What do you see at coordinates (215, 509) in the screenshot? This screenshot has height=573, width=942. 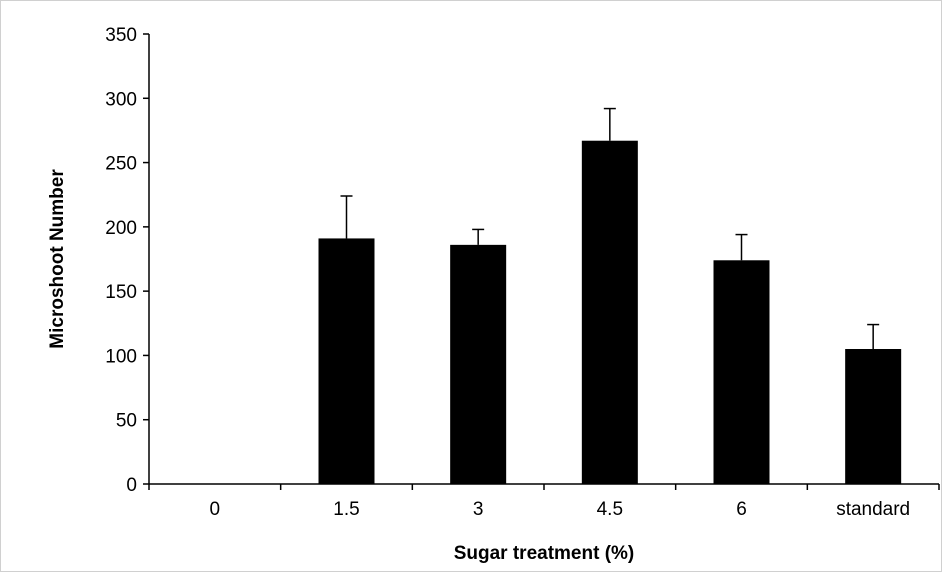 I see `x-tick-label: 0` at bounding box center [215, 509].